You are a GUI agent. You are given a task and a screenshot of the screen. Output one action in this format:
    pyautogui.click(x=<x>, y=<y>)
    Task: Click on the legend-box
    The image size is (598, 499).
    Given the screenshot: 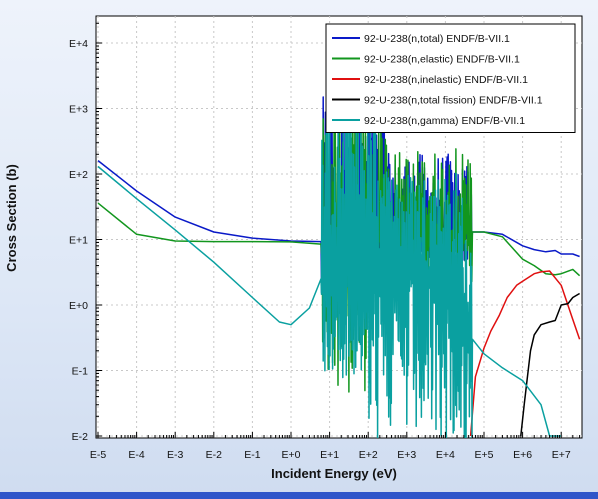 What is the action you would take?
    pyautogui.click(x=450, y=78)
    